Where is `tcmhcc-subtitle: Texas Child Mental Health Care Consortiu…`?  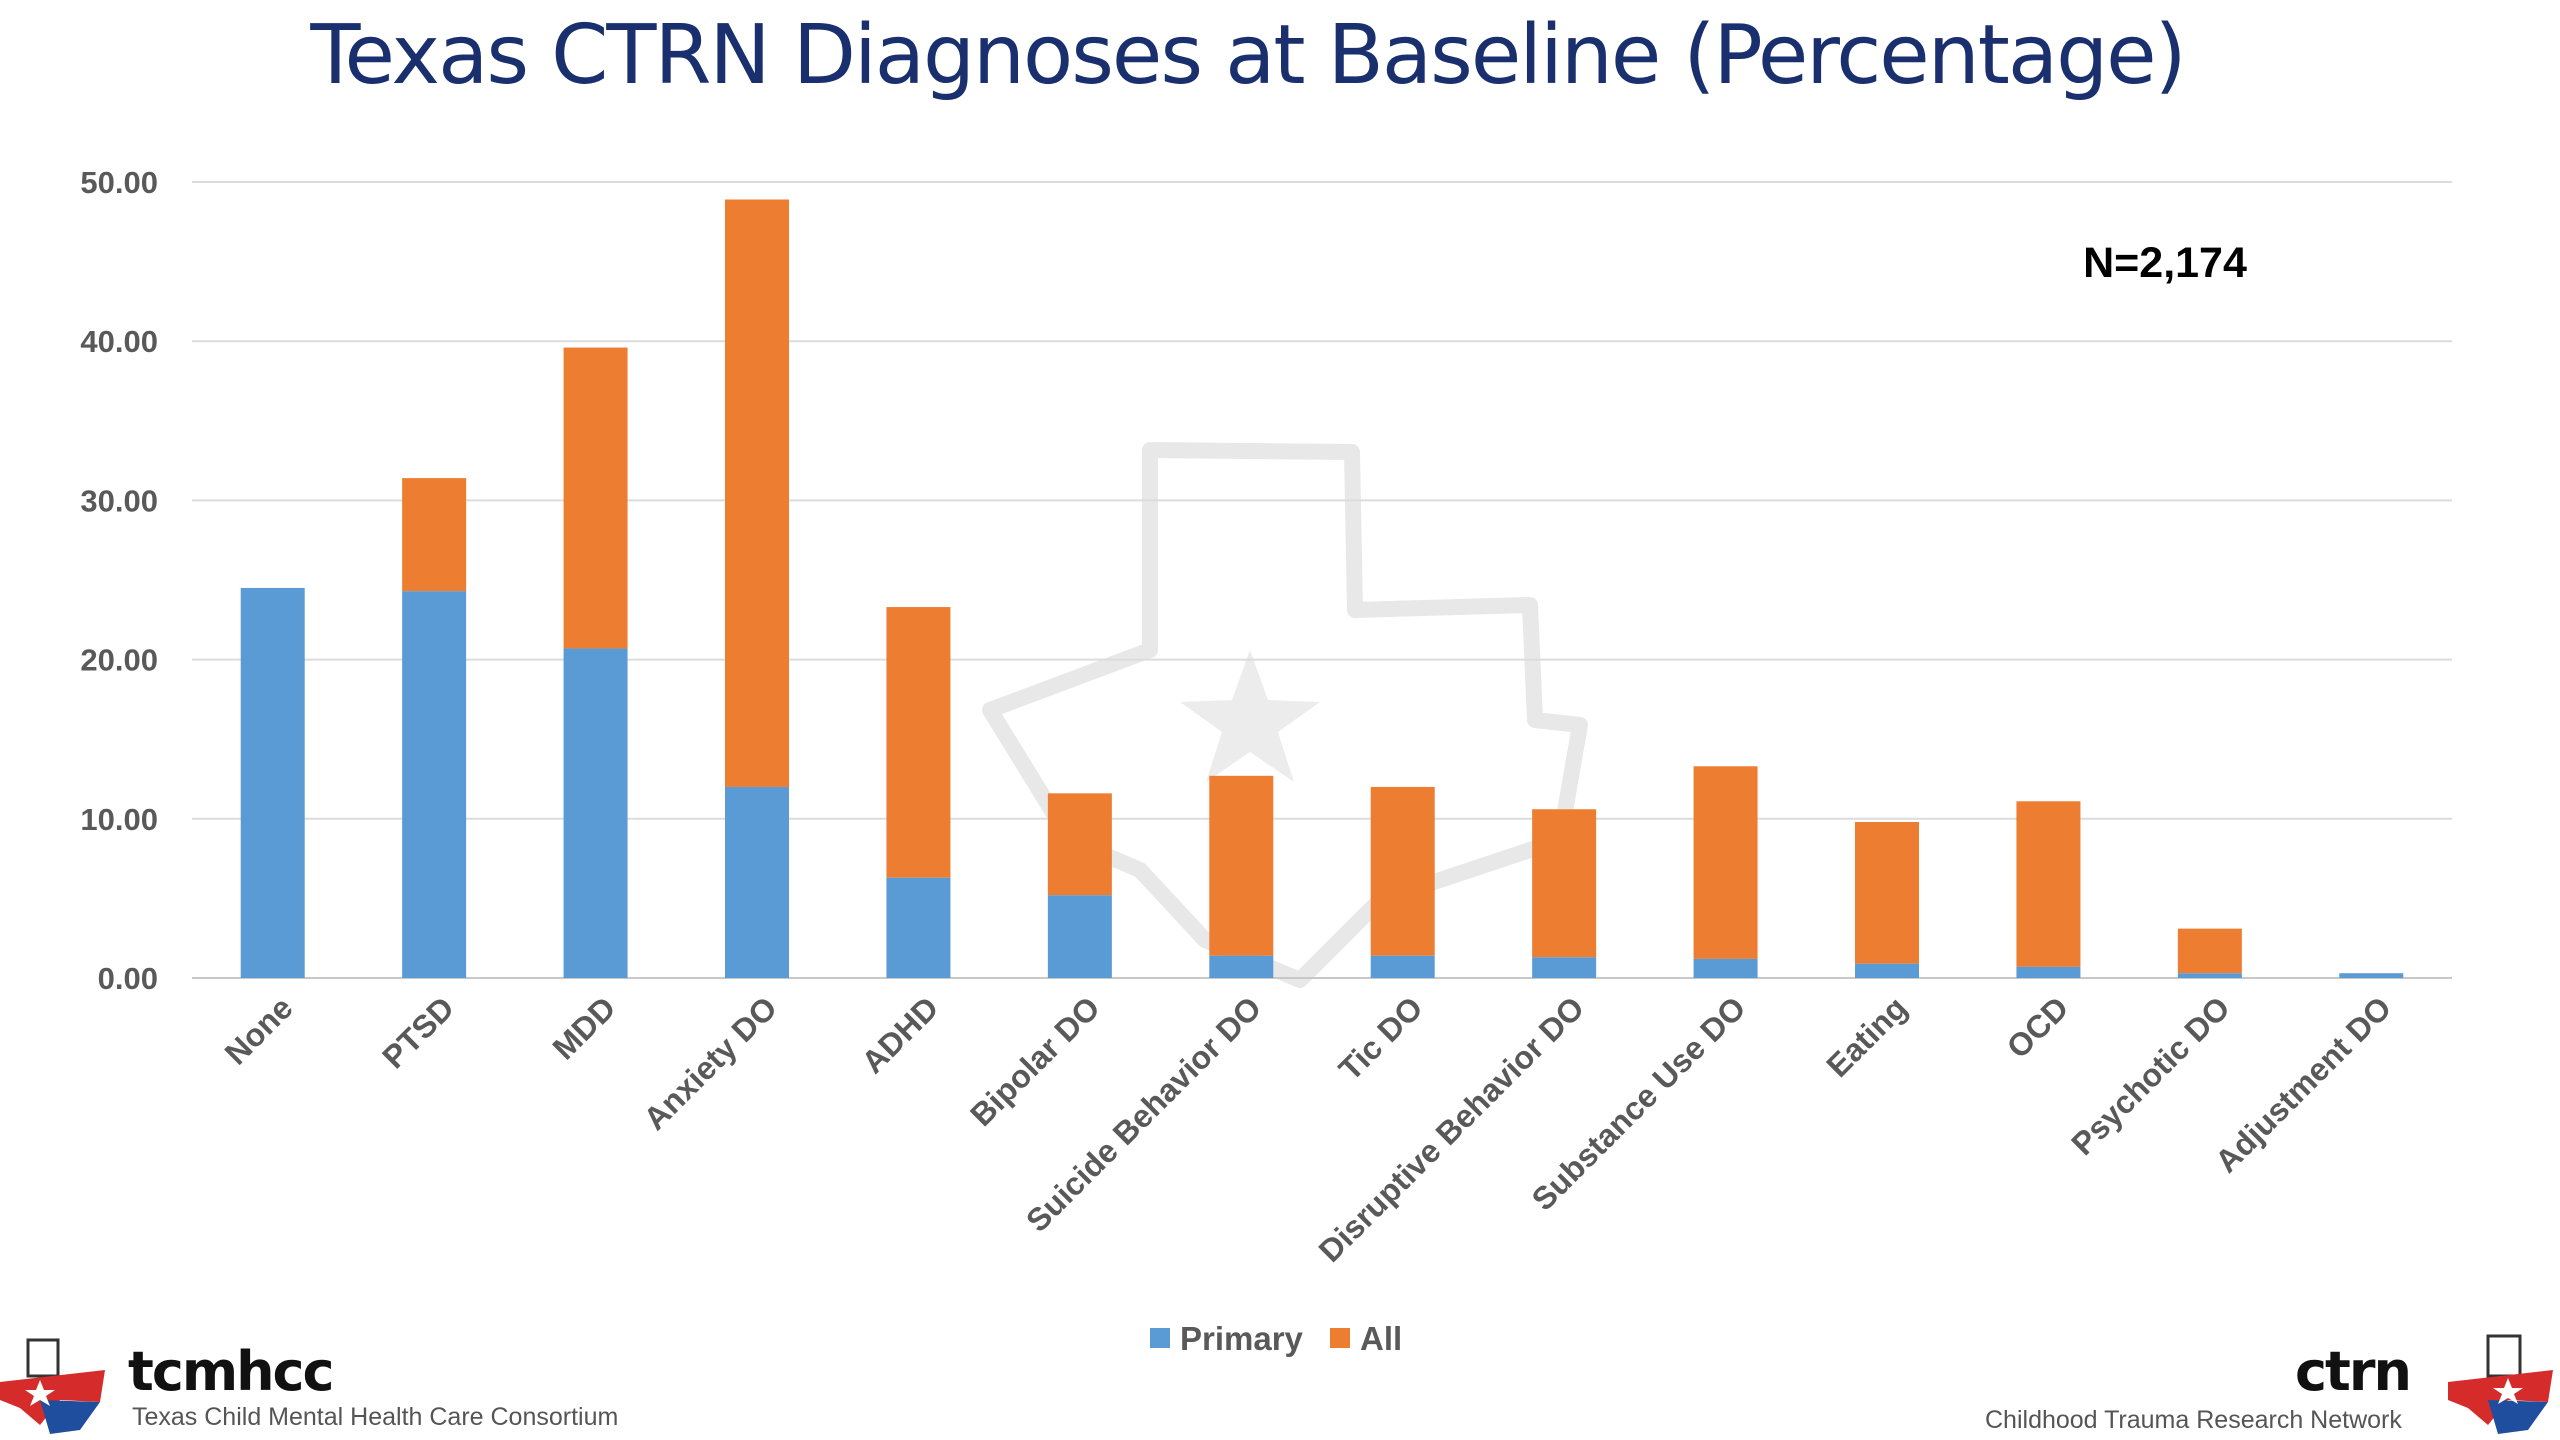 tcmhcc-subtitle: Texas Child Mental Health Care Consortiu… is located at coordinates (375, 1417).